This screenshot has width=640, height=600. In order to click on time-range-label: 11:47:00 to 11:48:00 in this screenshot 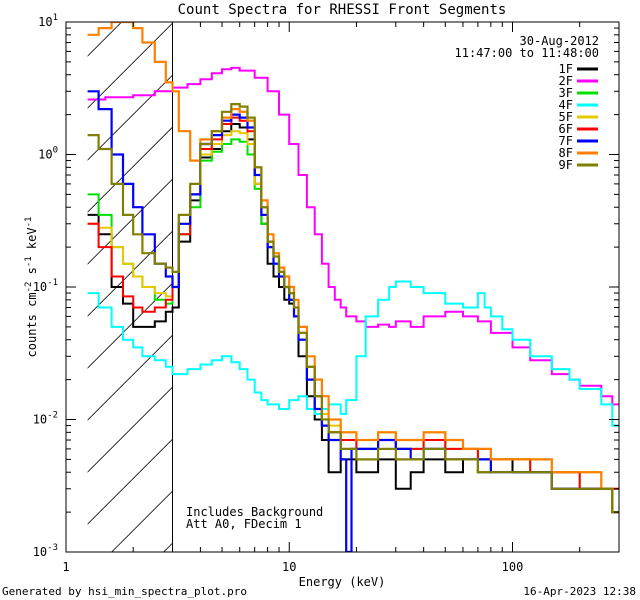, I will do `click(527, 53)`.